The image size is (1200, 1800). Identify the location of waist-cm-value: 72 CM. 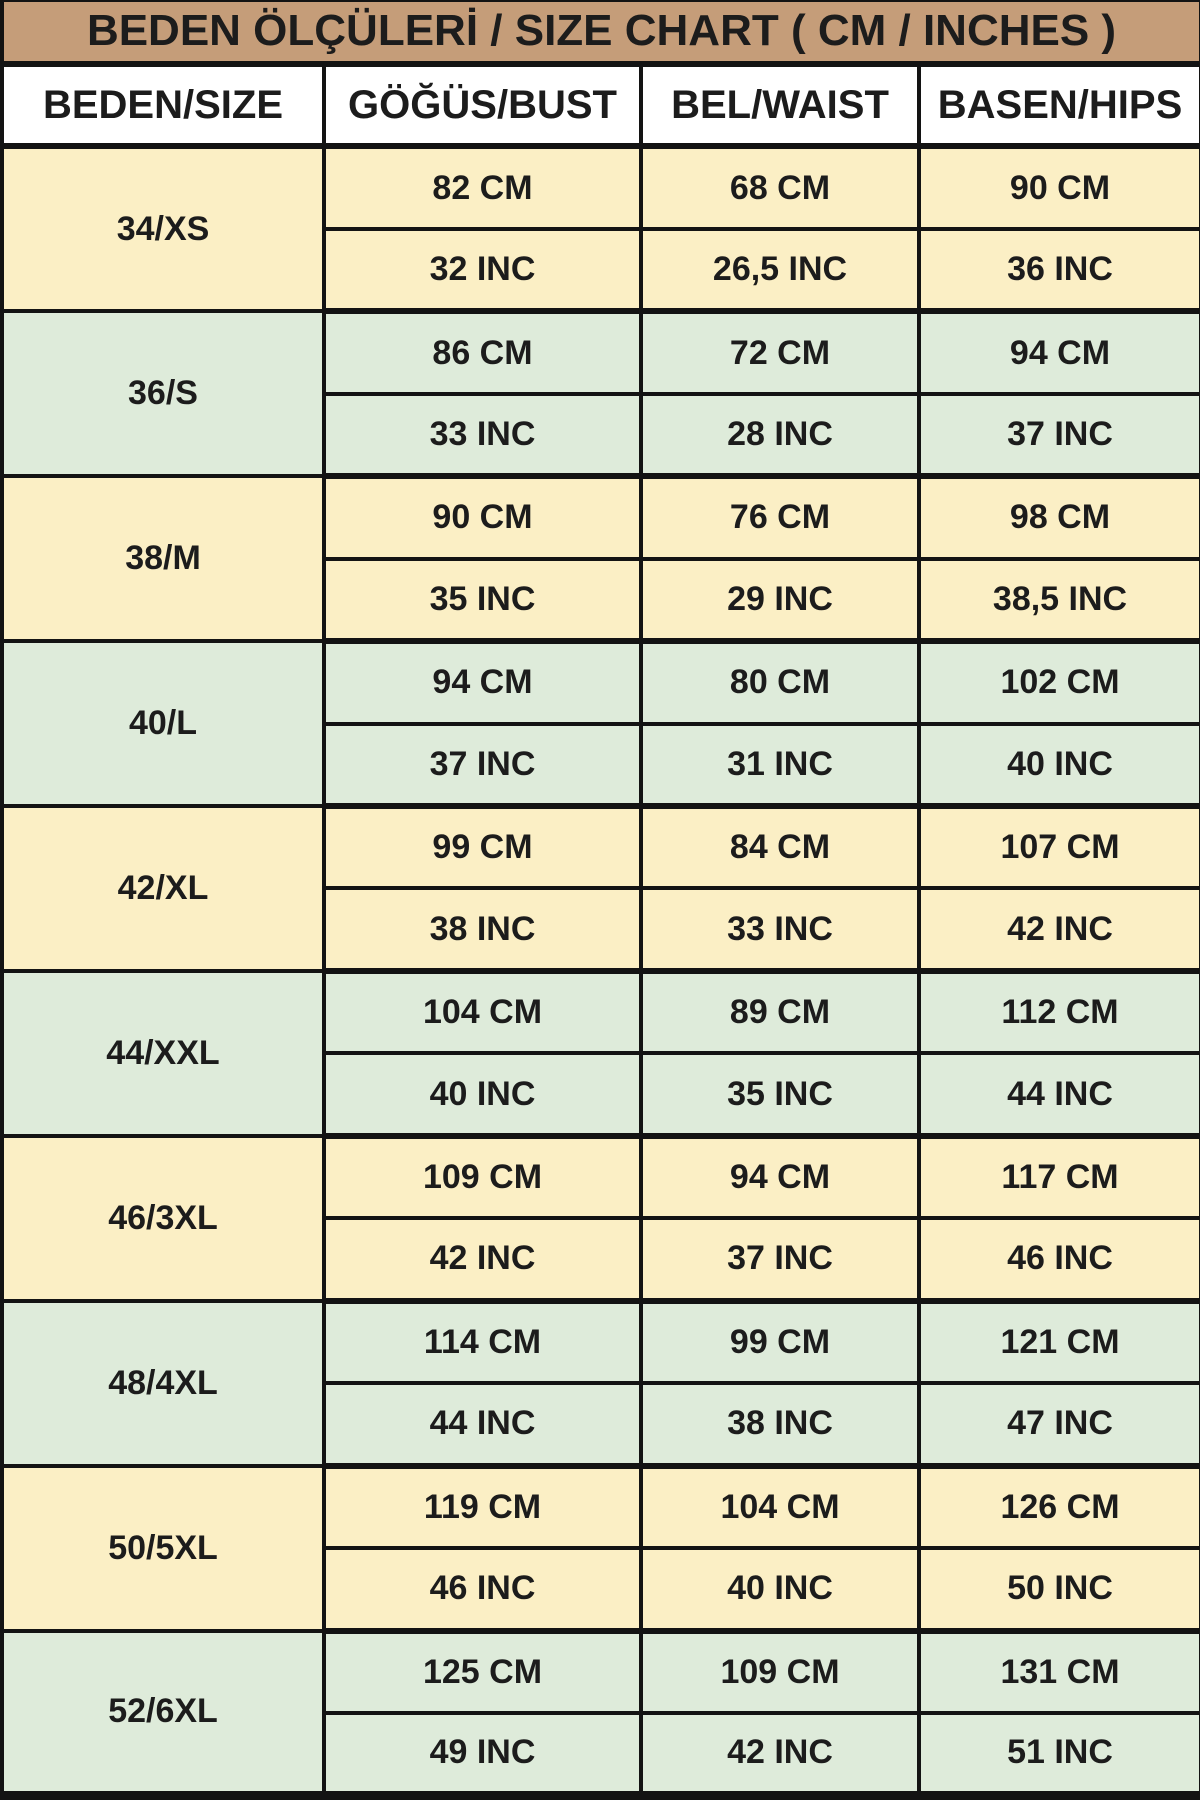
(780, 352).